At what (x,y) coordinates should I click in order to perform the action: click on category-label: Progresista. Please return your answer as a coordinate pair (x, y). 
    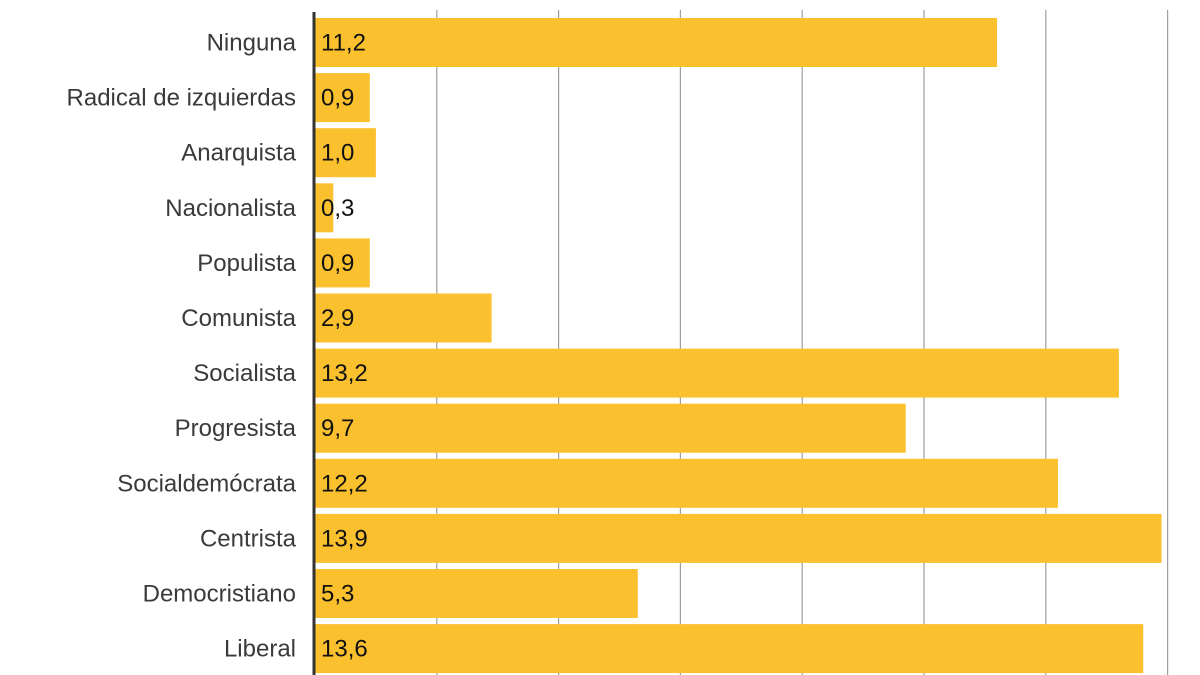
    Looking at the image, I should click on (236, 428).